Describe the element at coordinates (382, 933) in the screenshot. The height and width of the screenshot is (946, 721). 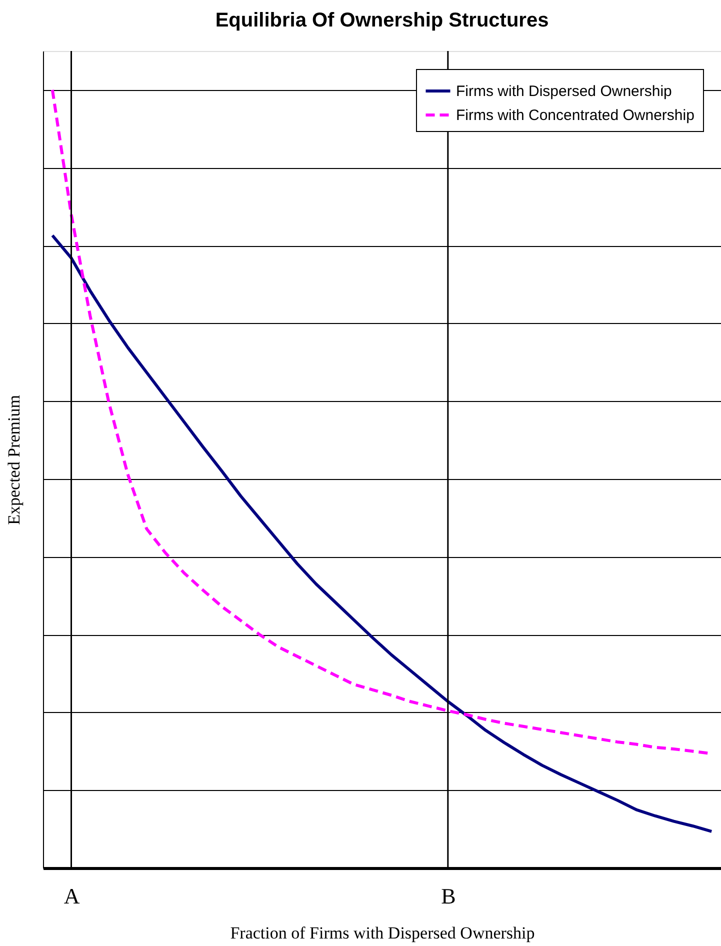
I see `x-axis-title: Fraction of Firms with Dispersed Ownership` at that location.